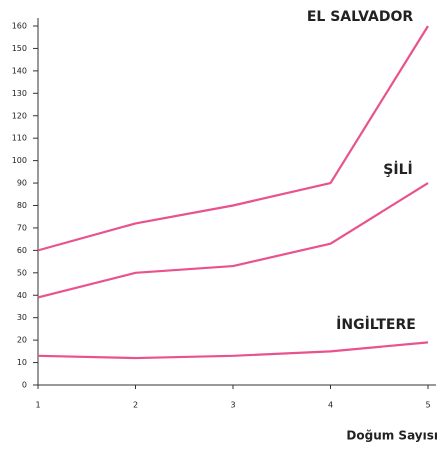  Describe the element at coordinates (24, 385) in the screenshot. I see `y-tick-label: 0` at that location.